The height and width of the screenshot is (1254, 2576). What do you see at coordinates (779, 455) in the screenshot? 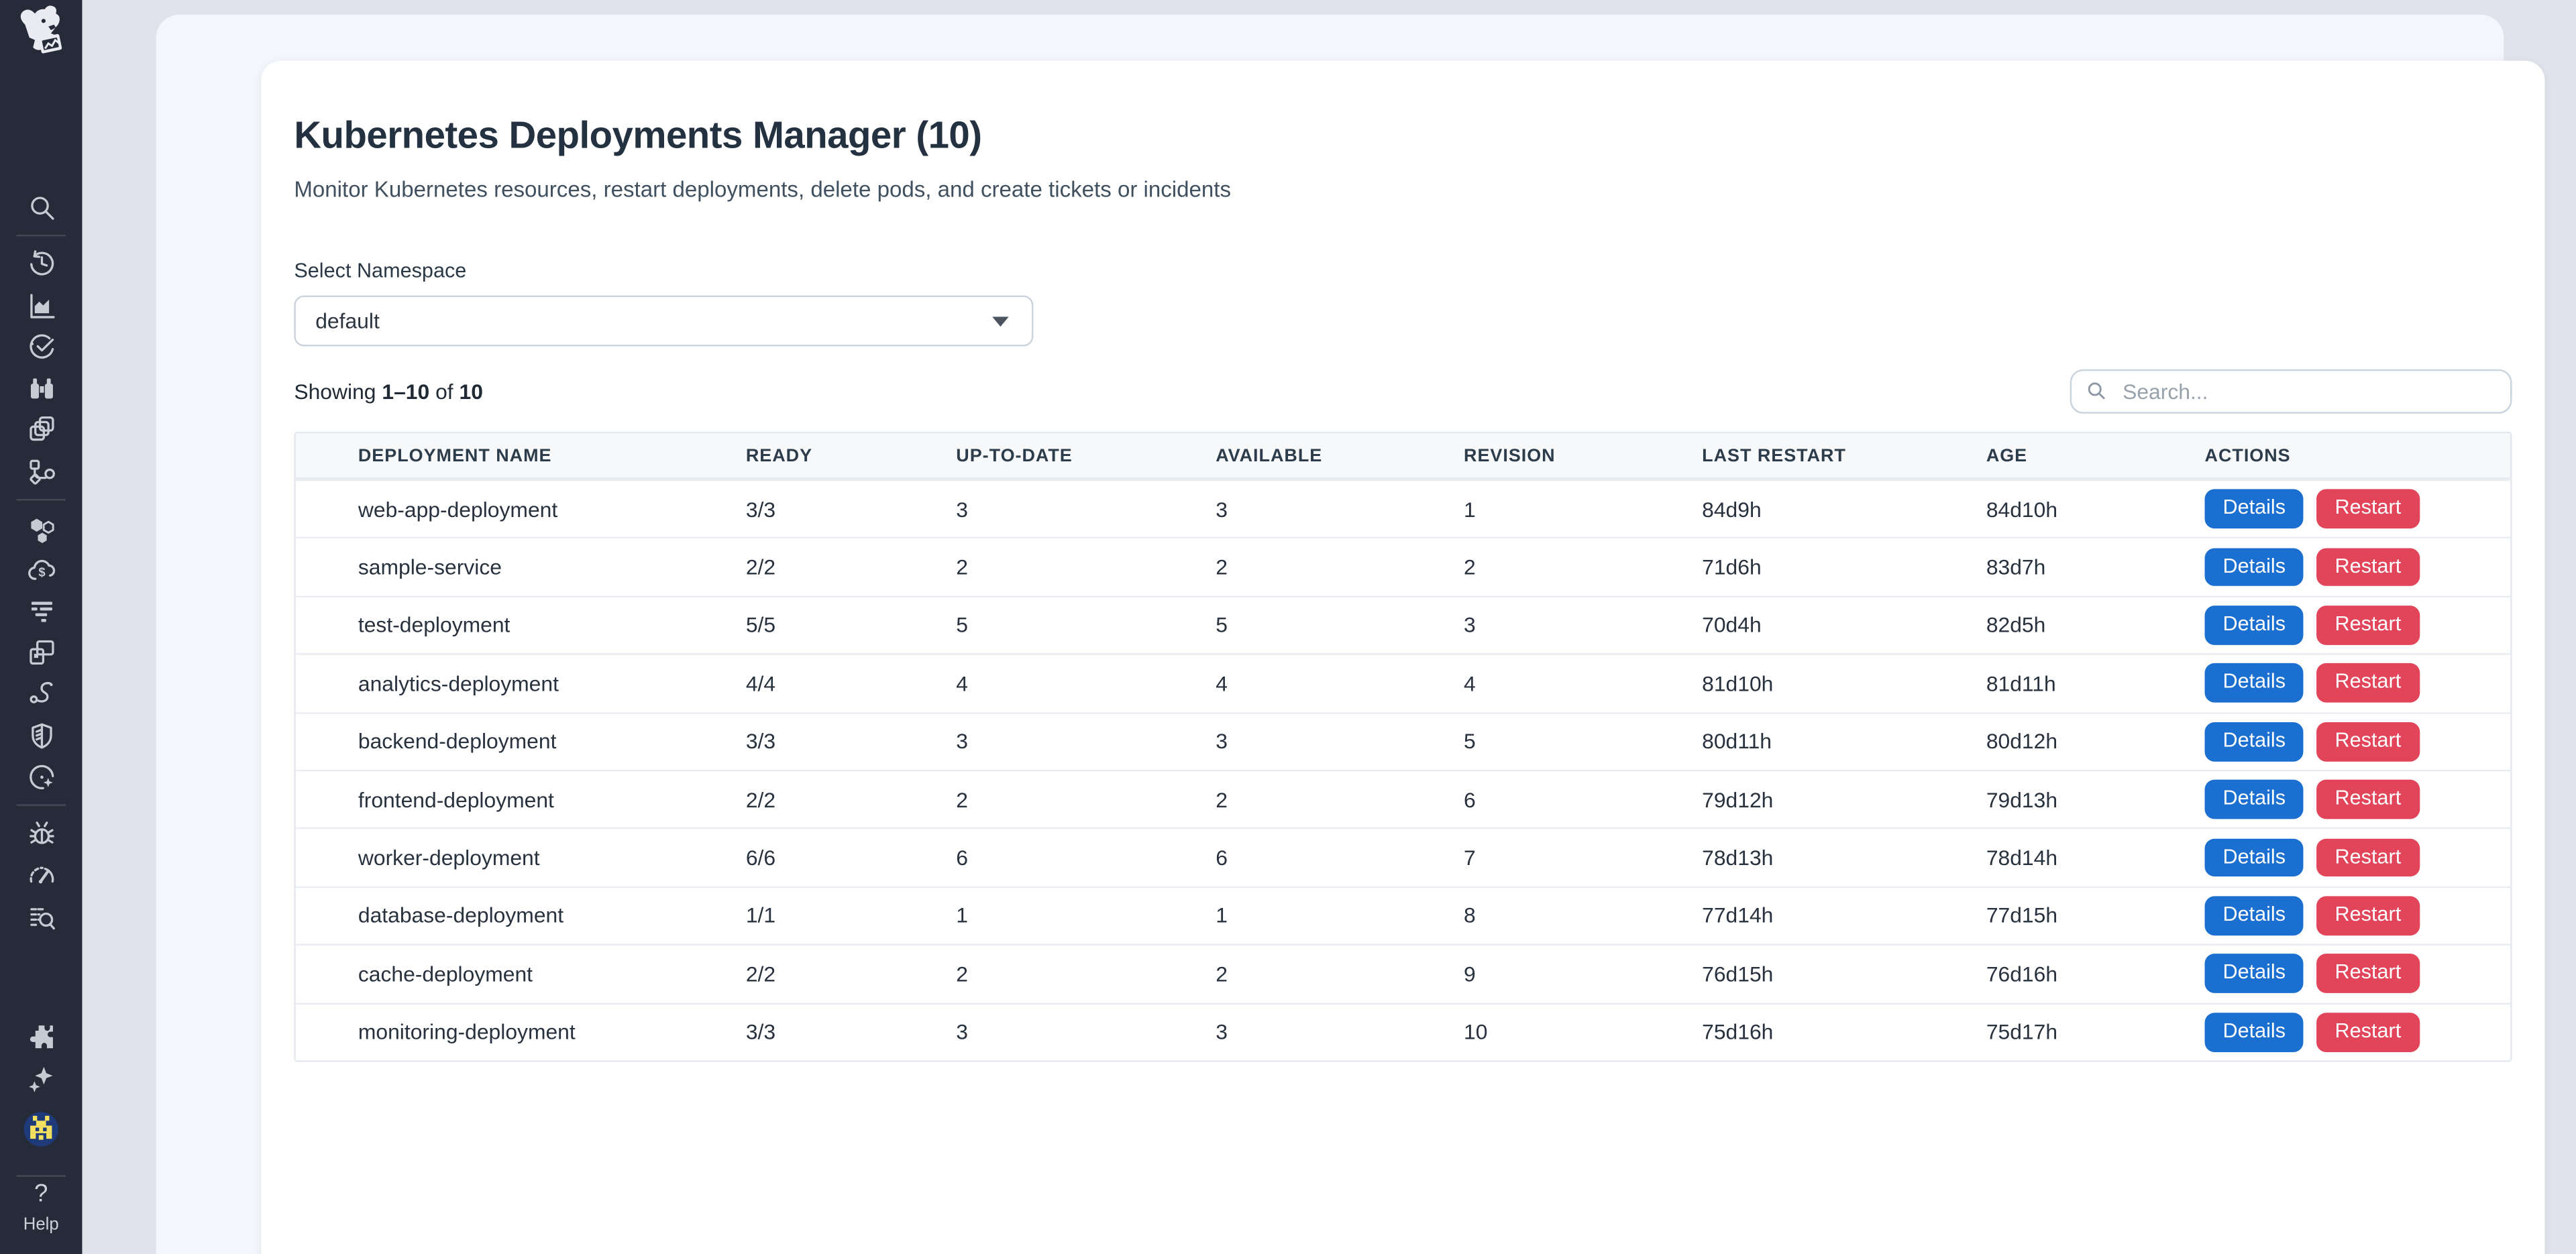
I see `column-header-ready: READY` at bounding box center [779, 455].